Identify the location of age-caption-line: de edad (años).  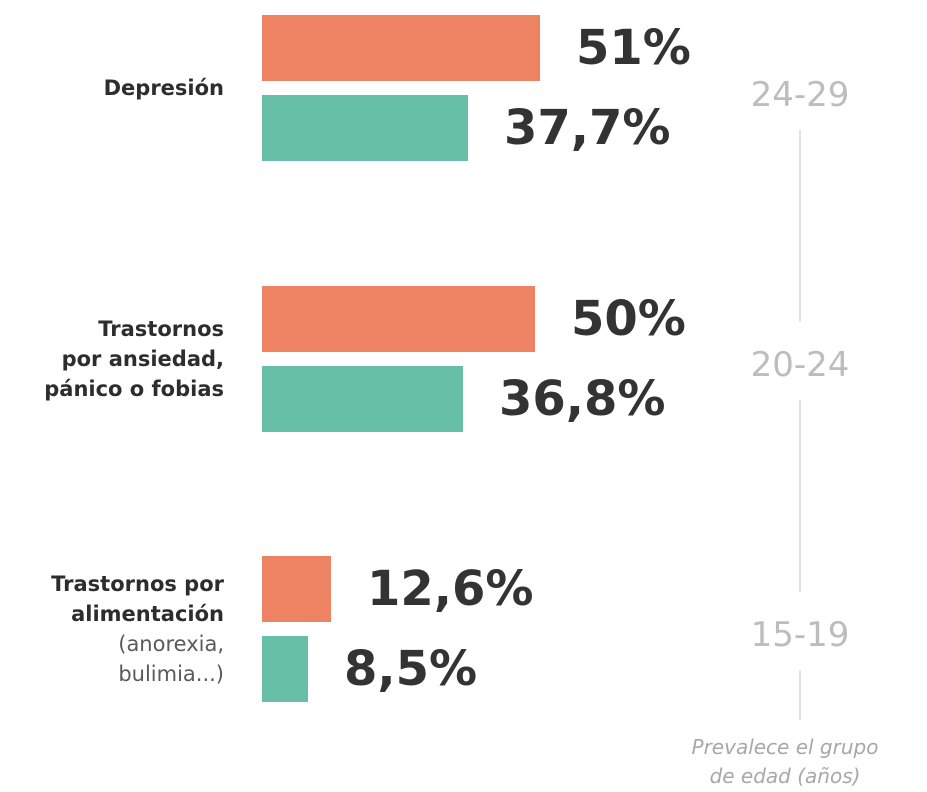
(783, 776).